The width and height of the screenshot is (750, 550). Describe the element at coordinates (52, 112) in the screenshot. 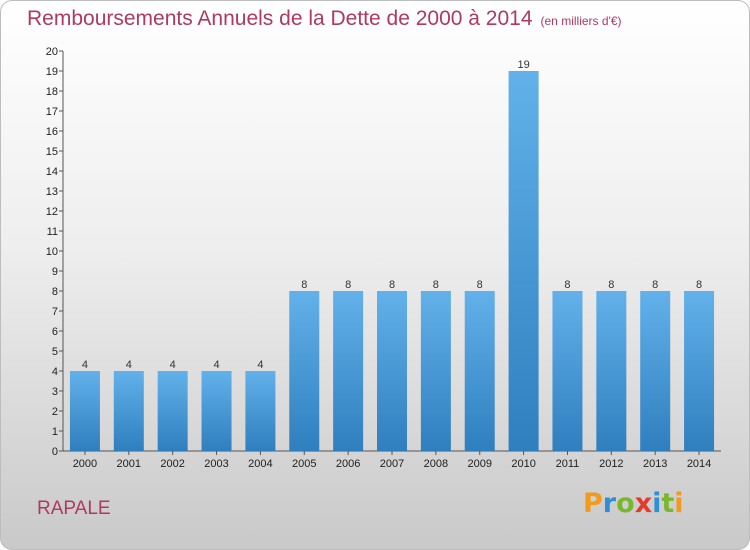

I see `y-tick-label: 17` at that location.